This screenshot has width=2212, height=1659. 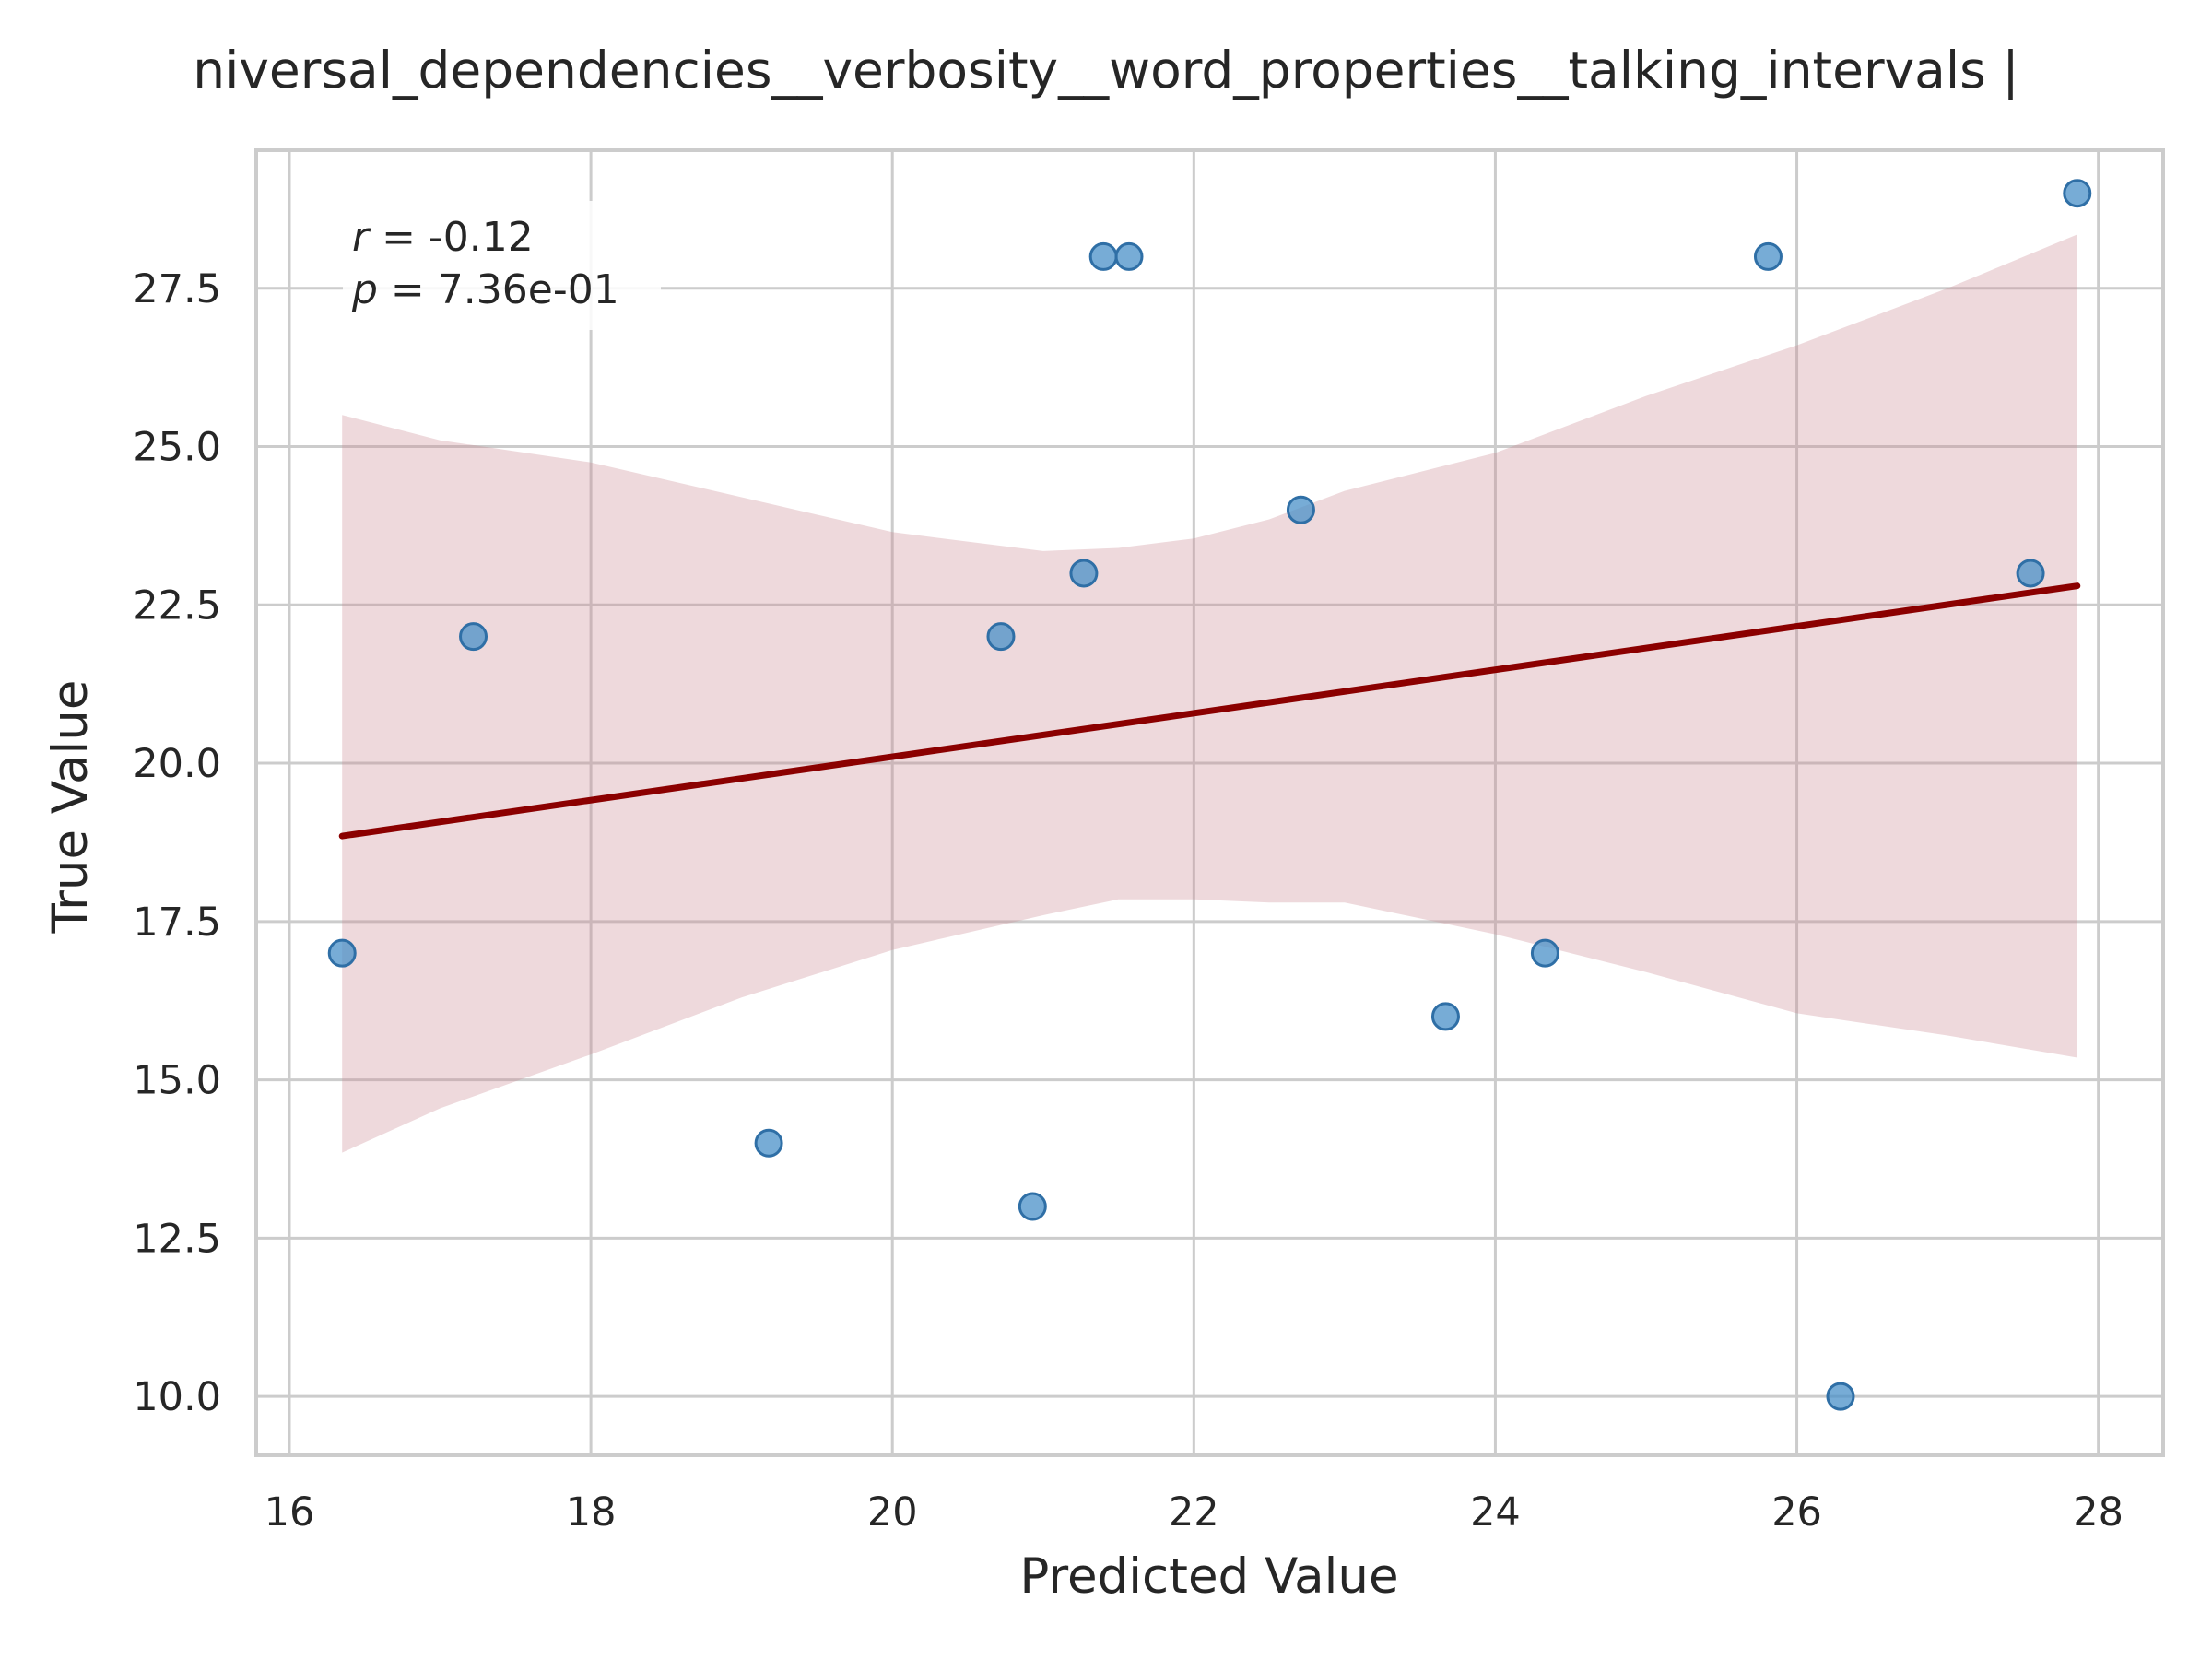 I want to click on y-tick-label: 17.5, so click(x=177, y=923).